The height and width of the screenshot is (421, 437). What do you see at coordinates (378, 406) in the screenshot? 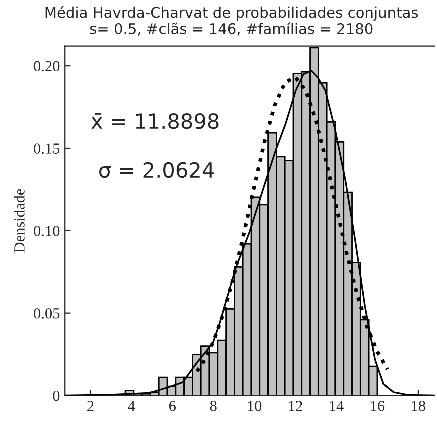
I see `x-tick-label: 16` at bounding box center [378, 406].